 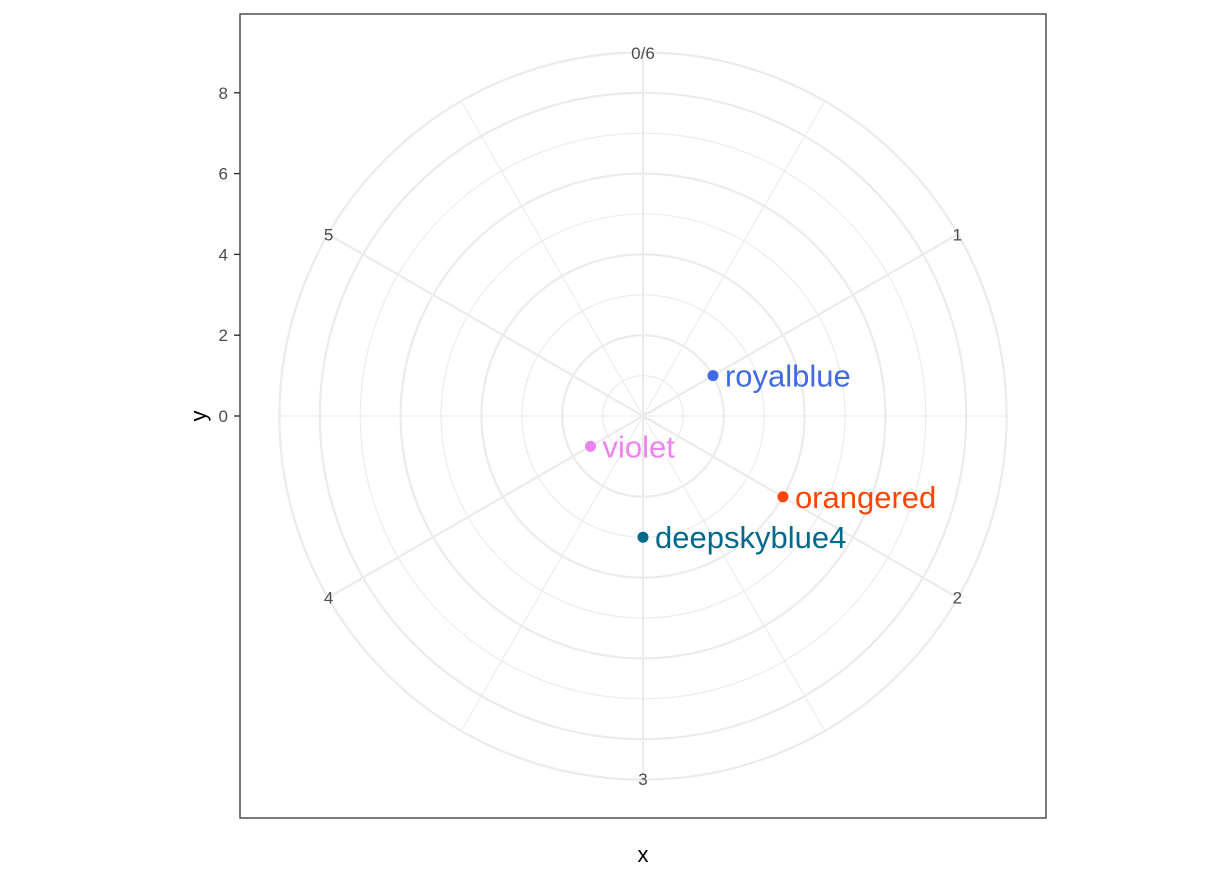 What do you see at coordinates (957, 235) in the screenshot?
I see `angle-tick-label: 1` at bounding box center [957, 235].